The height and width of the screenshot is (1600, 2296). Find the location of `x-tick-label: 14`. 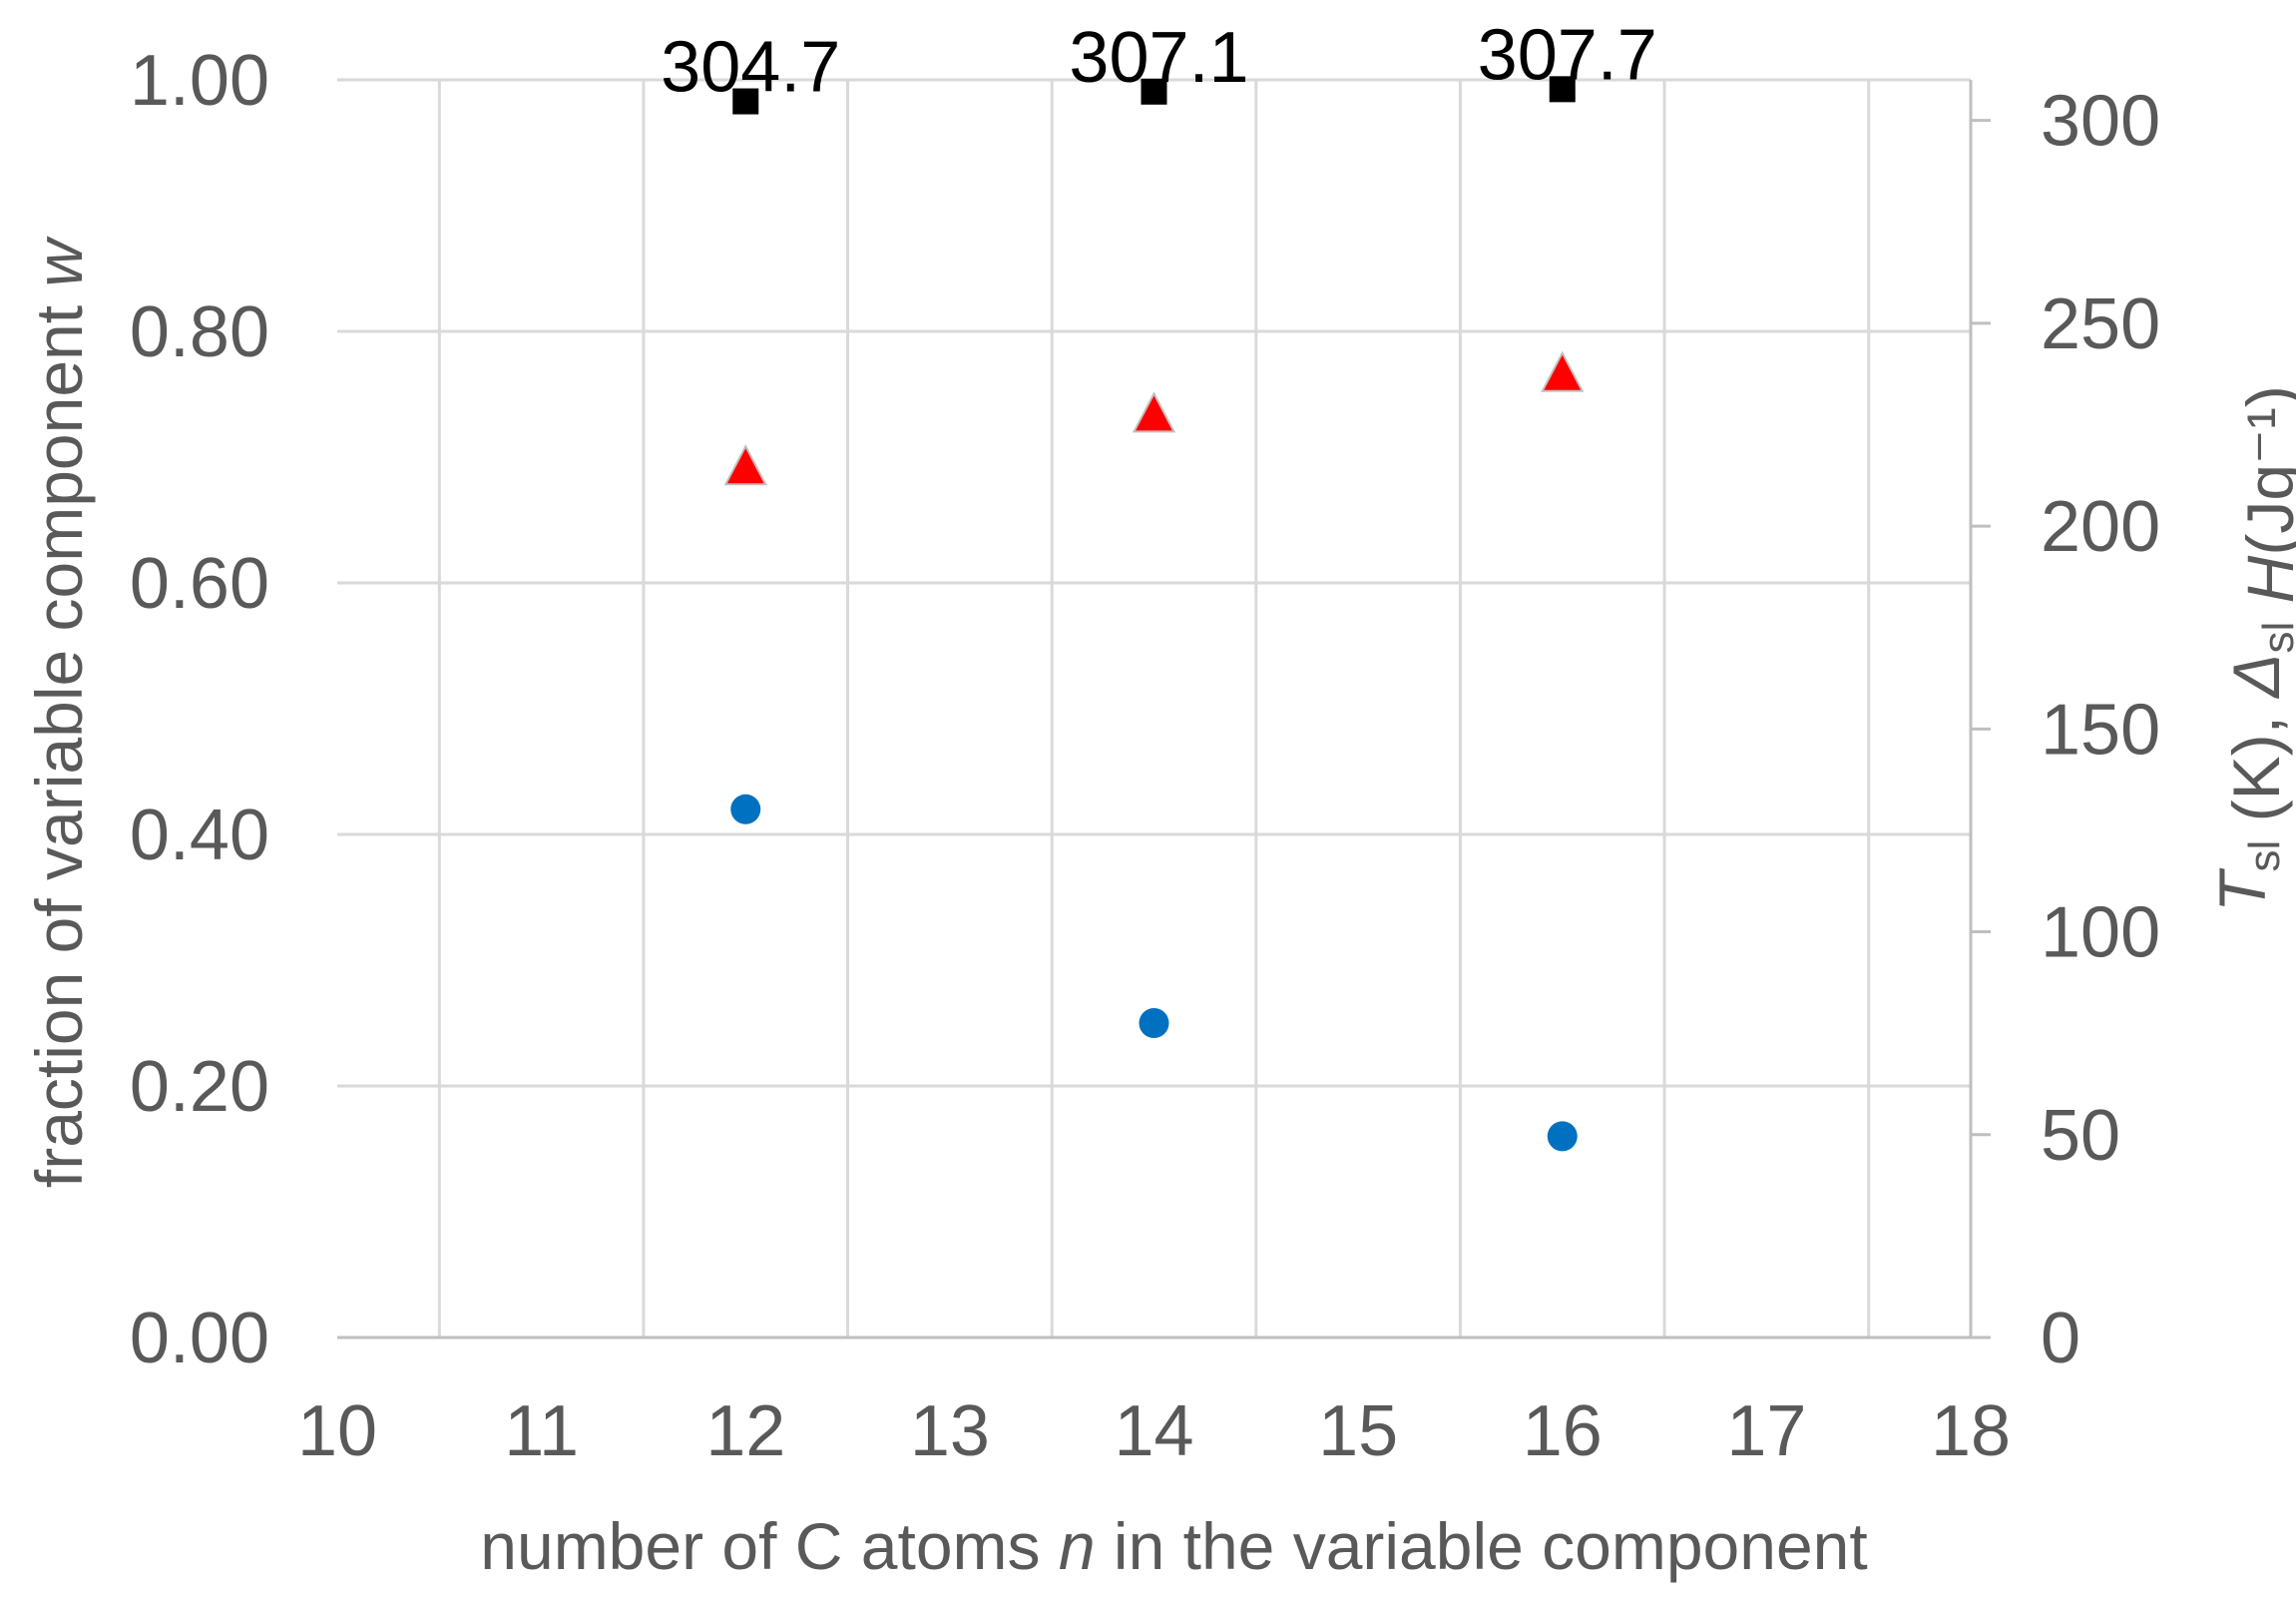

x-tick-label: 14 is located at coordinates (1153, 1431).